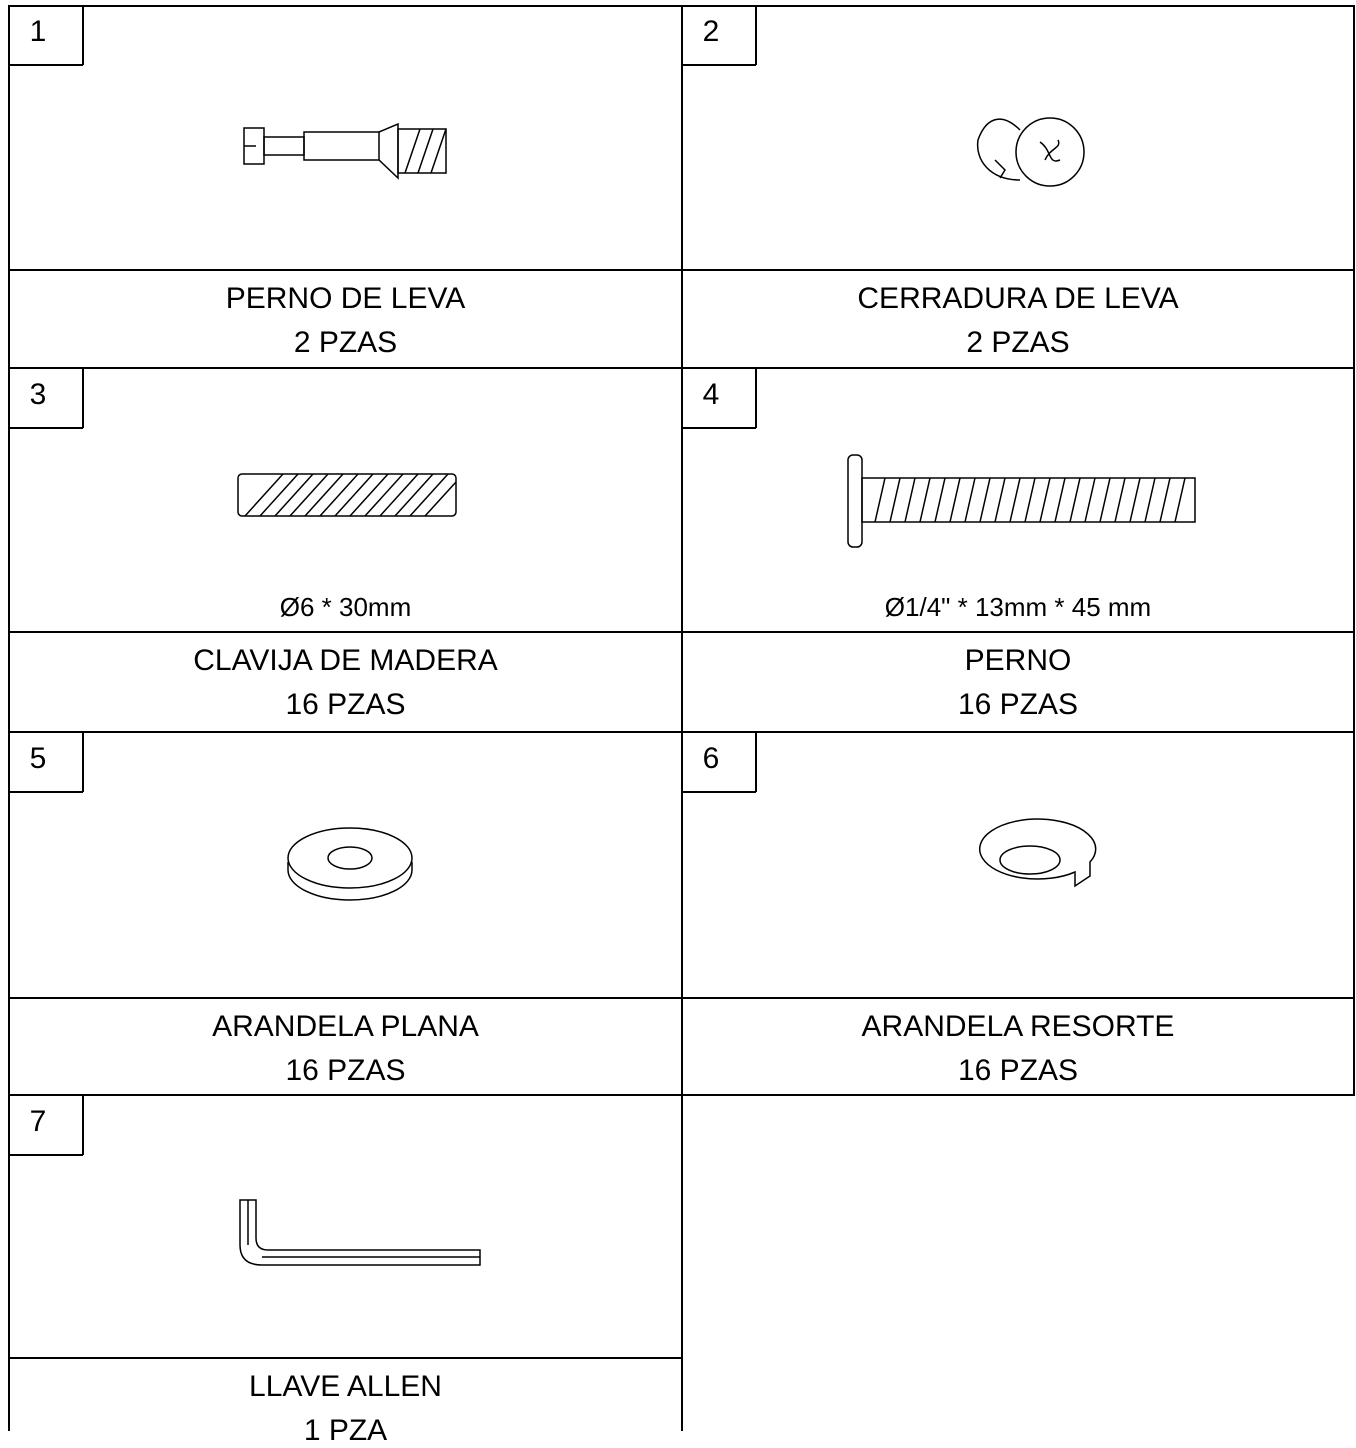 This screenshot has height=1448, width=1356. What do you see at coordinates (345, 1026) in the screenshot?
I see `part-name: ARANDELA PLANA` at bounding box center [345, 1026].